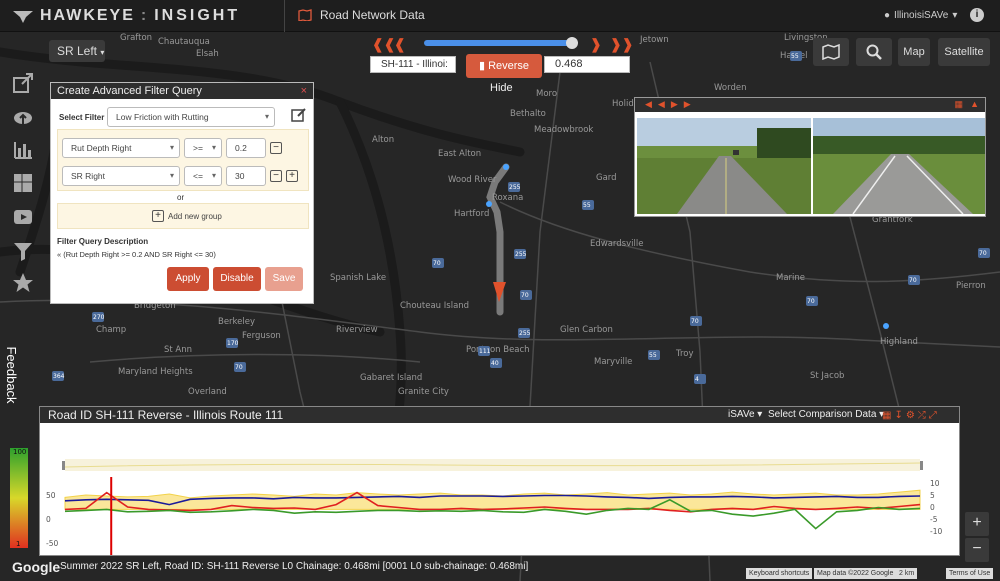 Image resolution: width=1000 pixels, height=581 pixels. I want to click on place-label: Highland, so click(899, 342).